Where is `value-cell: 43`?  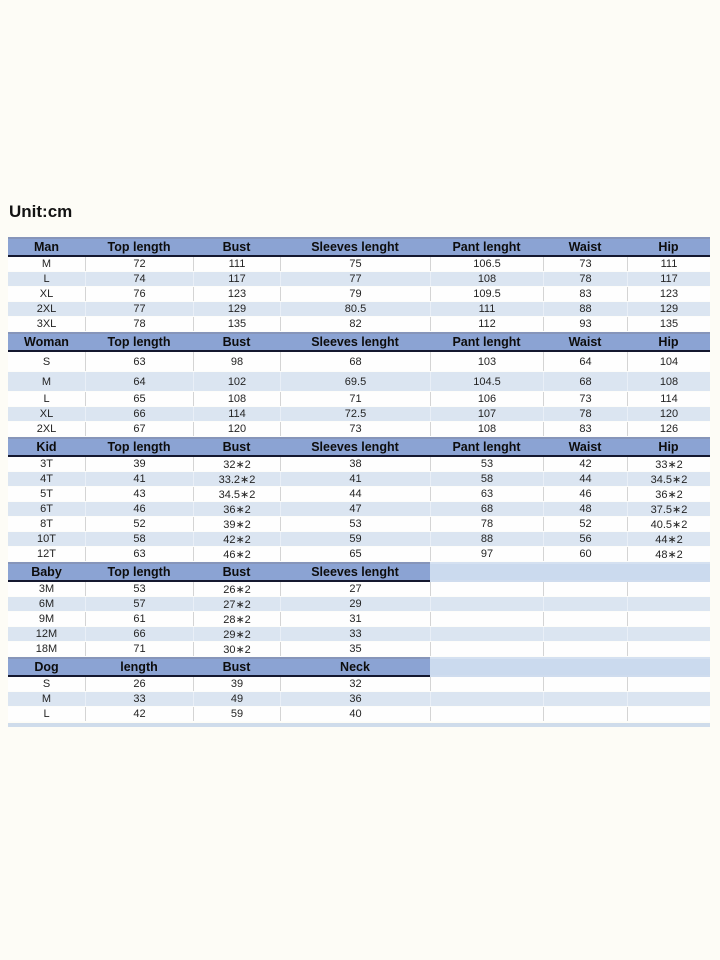 value-cell: 43 is located at coordinates (139, 494).